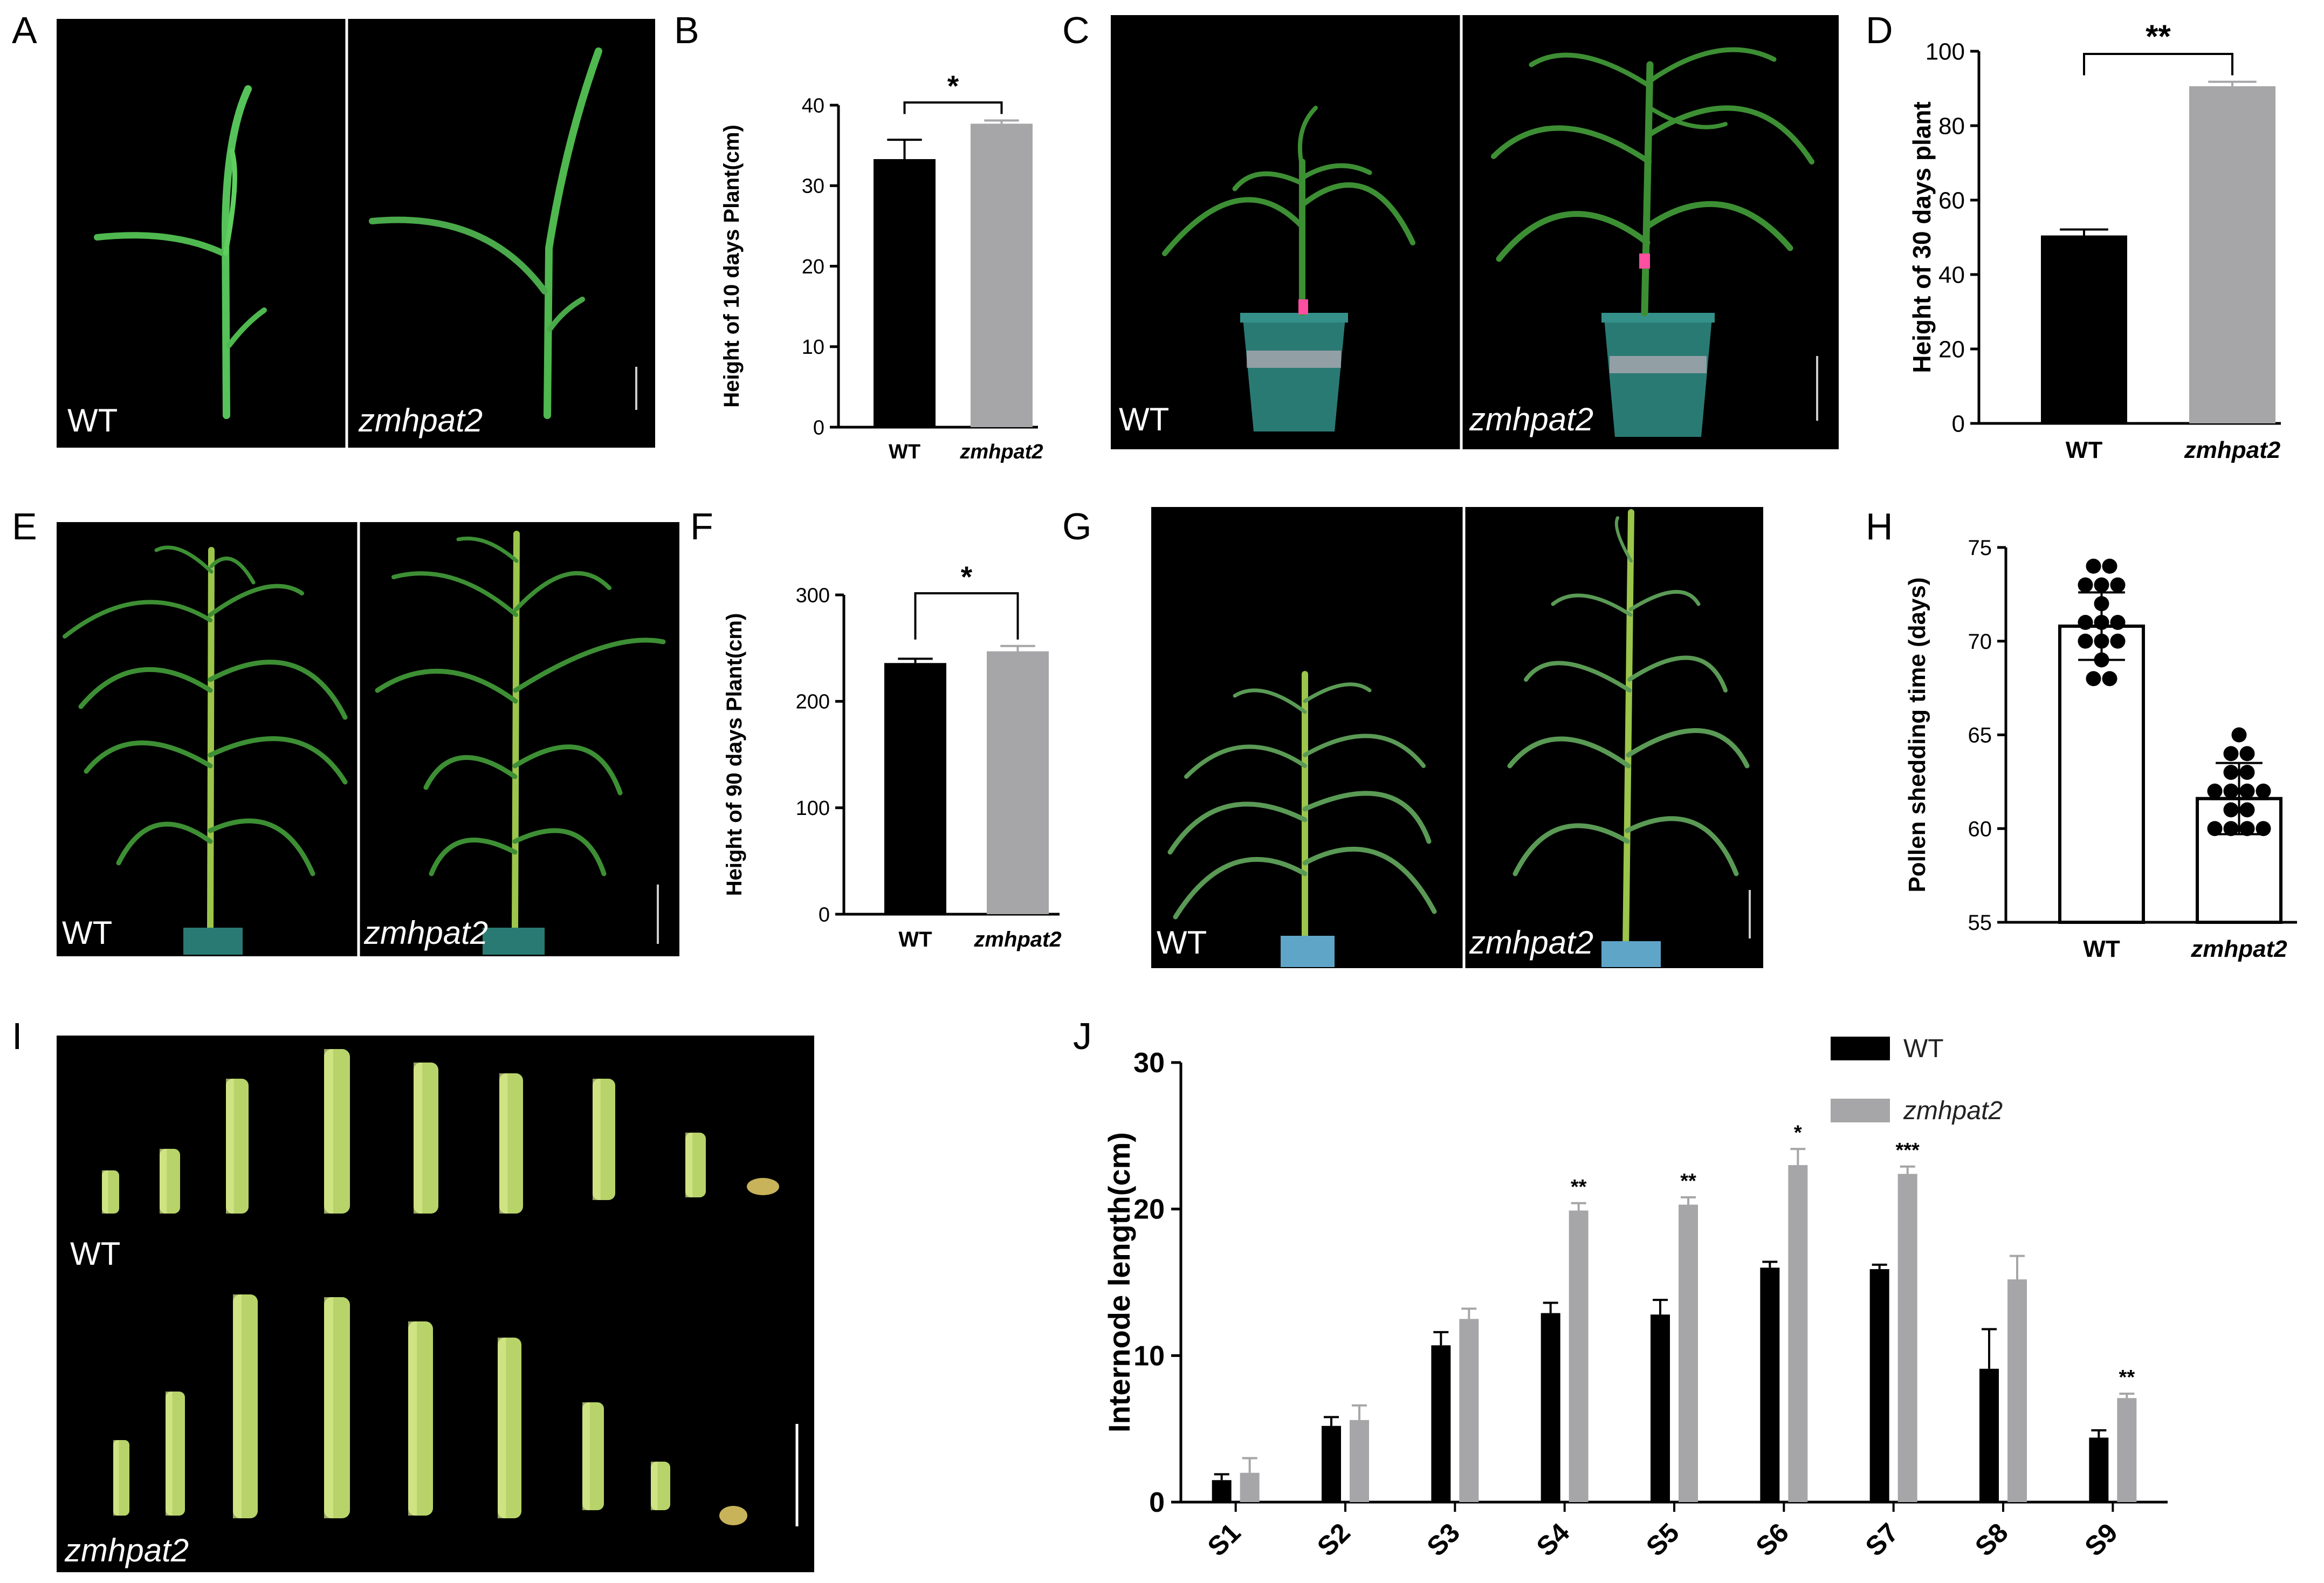  I want to click on x-tick-label: S1, so click(1224, 1539).